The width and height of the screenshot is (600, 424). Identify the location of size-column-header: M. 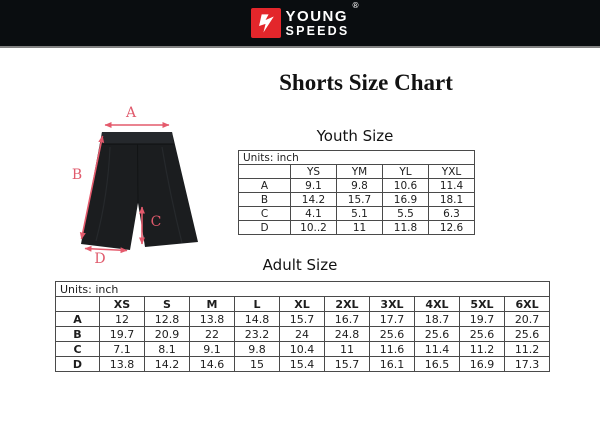
(212, 304).